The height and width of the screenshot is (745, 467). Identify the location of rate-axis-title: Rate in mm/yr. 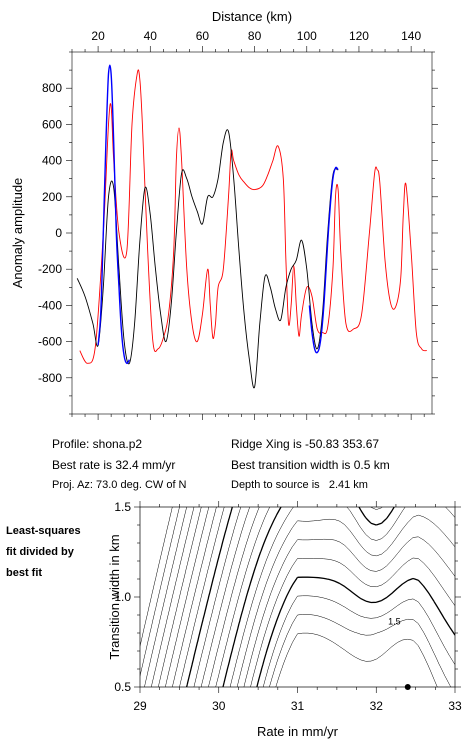
(298, 731).